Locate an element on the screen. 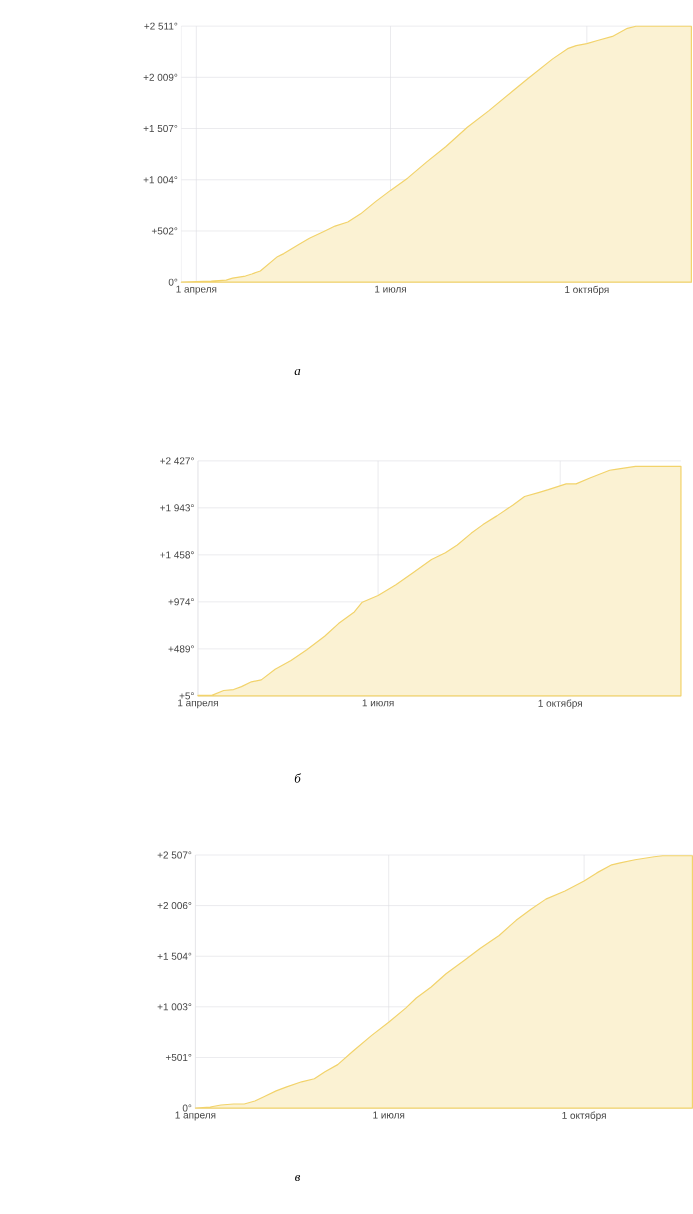 This screenshot has width=693, height=1214. text: б is located at coordinates (298, 778).